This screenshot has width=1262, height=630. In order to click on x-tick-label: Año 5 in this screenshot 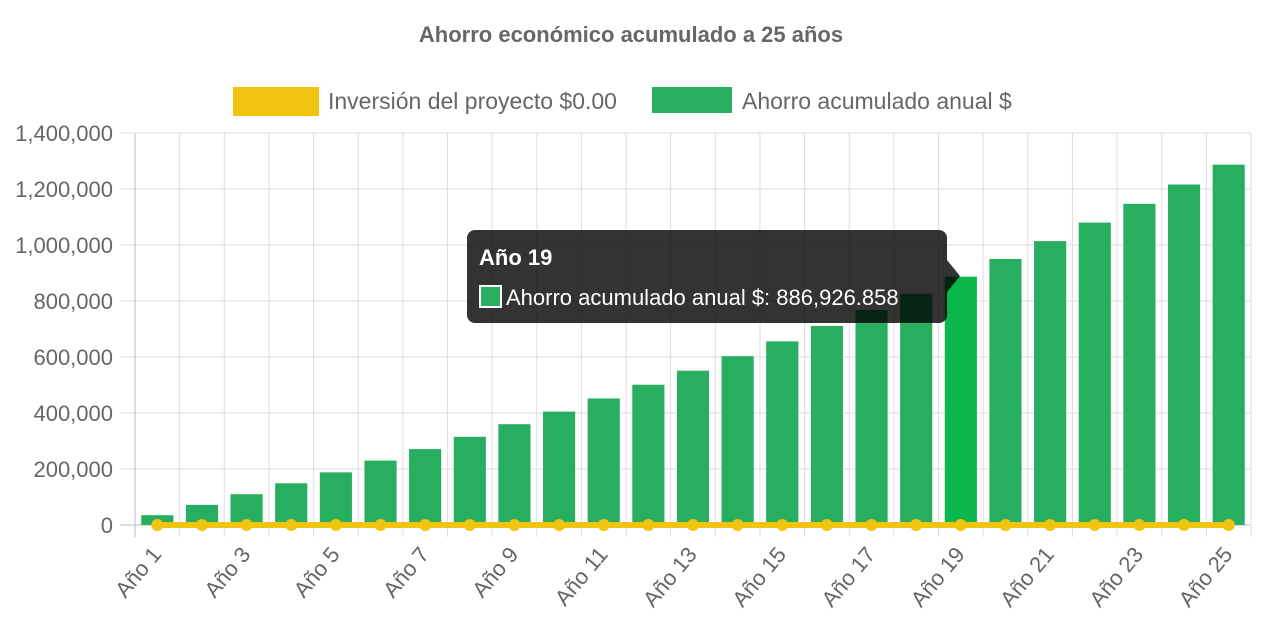, I will do `click(317, 572)`.